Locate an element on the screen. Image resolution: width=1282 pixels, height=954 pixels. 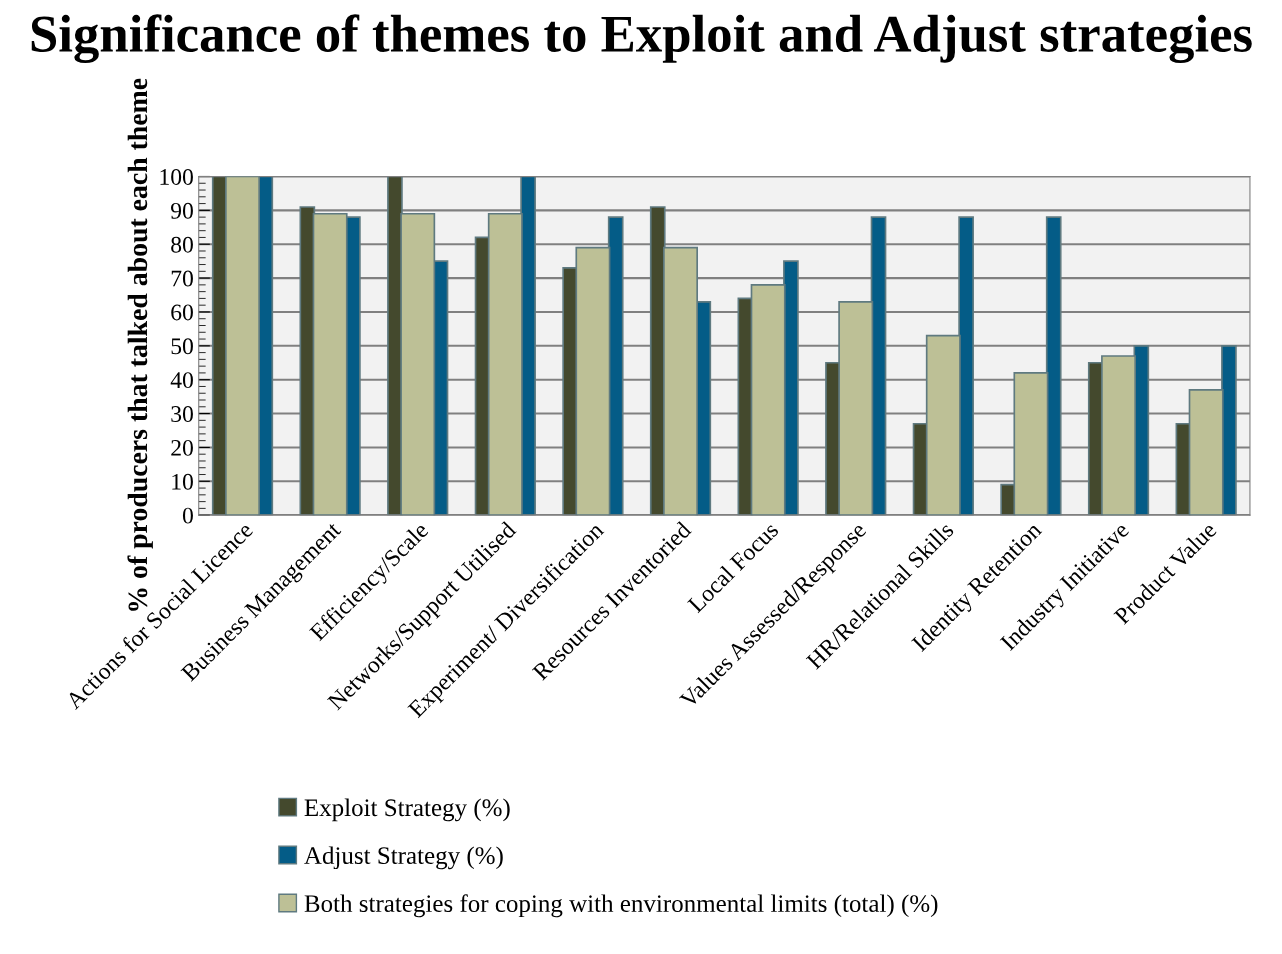
legend-label: Adjust Strategy (%) is located at coordinates (403, 858).